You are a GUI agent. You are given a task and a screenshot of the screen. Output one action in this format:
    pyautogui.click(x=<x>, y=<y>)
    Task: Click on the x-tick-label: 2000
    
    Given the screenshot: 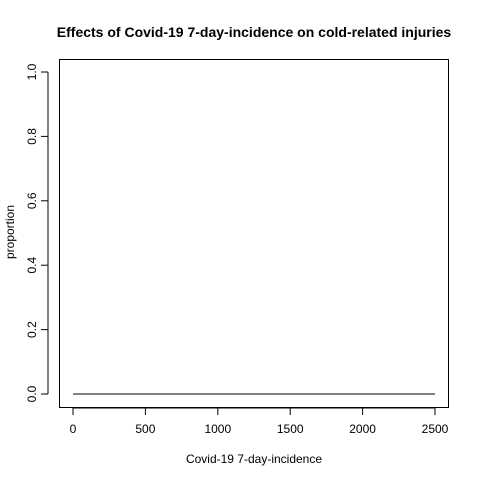 What is the action you would take?
    pyautogui.click(x=362, y=429)
    